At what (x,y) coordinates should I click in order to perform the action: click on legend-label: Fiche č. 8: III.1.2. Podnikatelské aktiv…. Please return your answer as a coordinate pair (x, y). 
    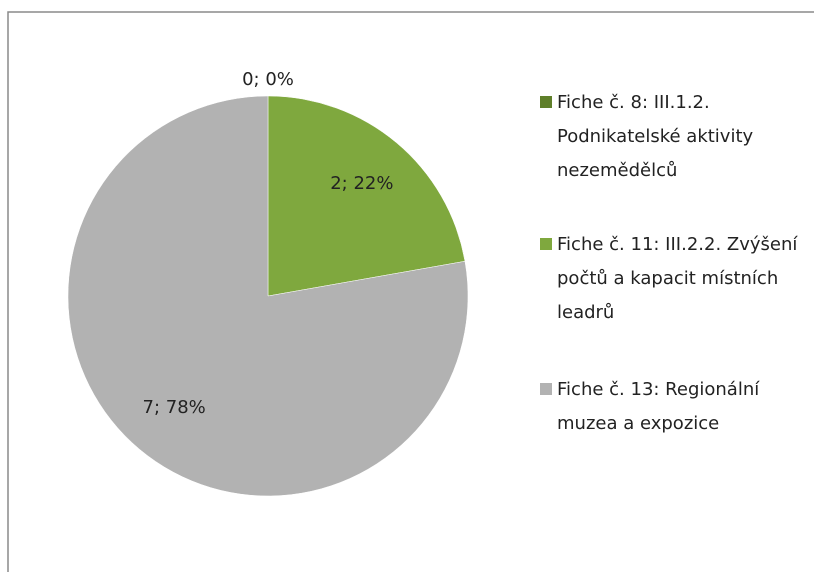
    Looking at the image, I should click on (655, 136).